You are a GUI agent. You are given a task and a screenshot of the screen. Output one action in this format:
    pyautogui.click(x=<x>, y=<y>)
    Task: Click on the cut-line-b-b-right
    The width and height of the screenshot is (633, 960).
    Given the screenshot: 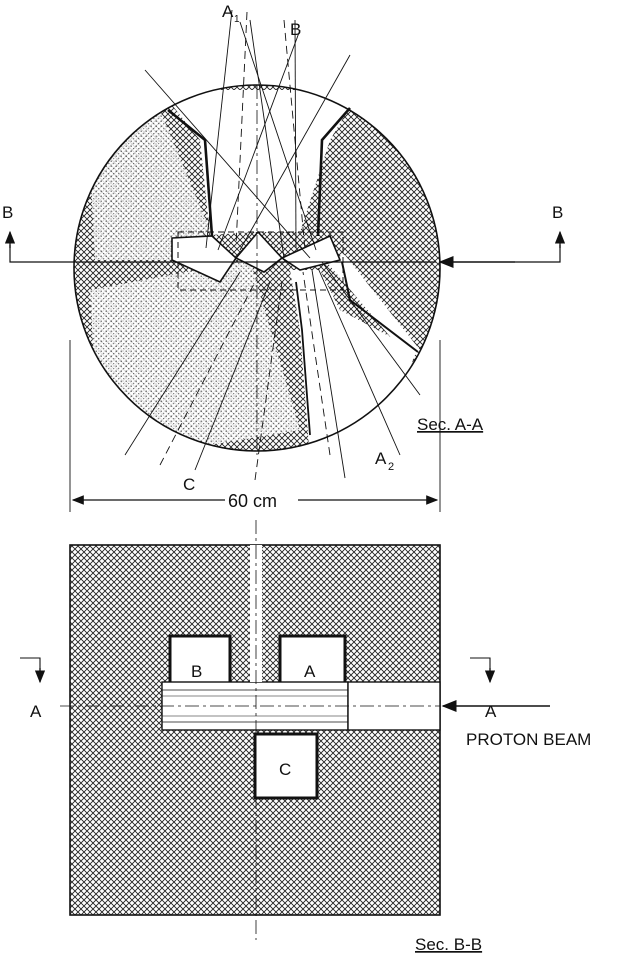 What is the action you would take?
    pyautogui.click(x=538, y=254)
    